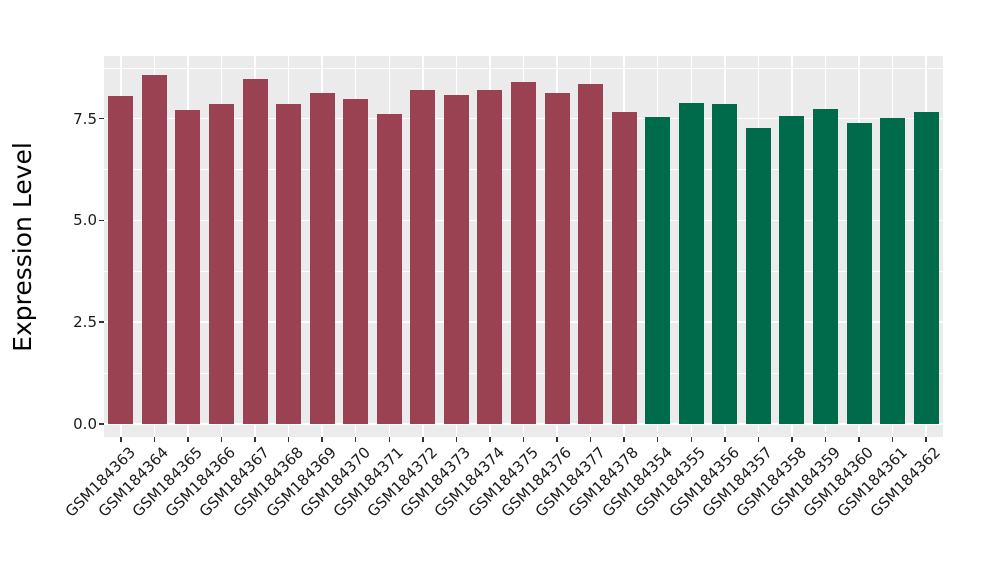  I want to click on bar-GSM184369, so click(322, 258).